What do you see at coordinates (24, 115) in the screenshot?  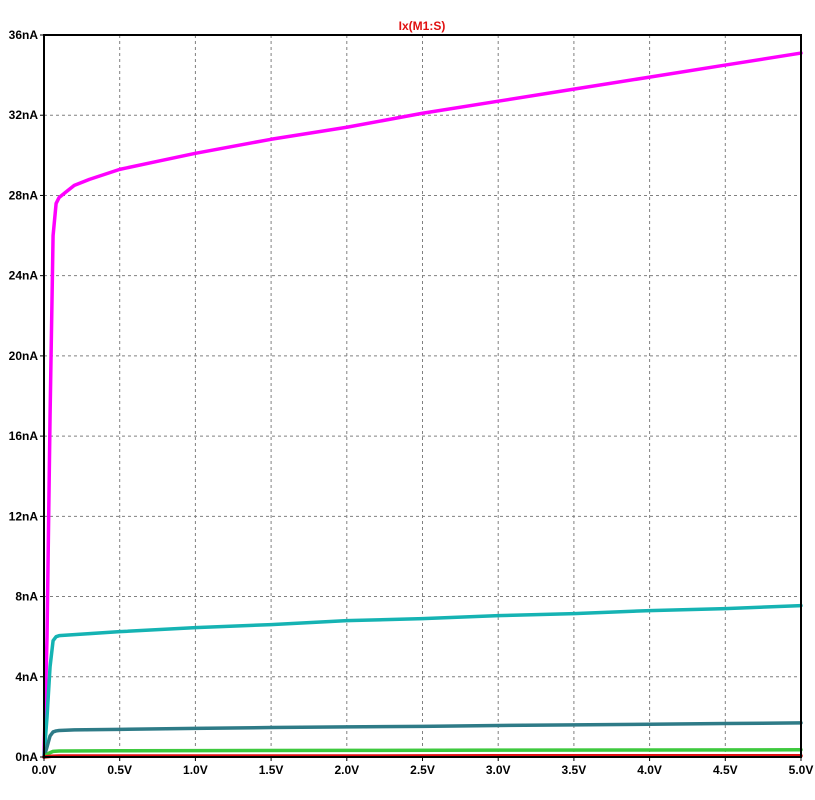 I see `y-tick-label: 32nA` at bounding box center [24, 115].